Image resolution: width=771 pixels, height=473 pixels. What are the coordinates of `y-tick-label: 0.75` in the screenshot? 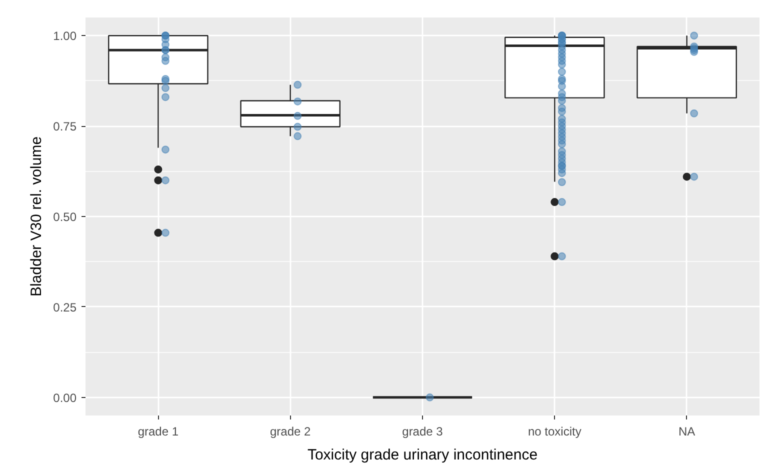 It's located at (65, 127).